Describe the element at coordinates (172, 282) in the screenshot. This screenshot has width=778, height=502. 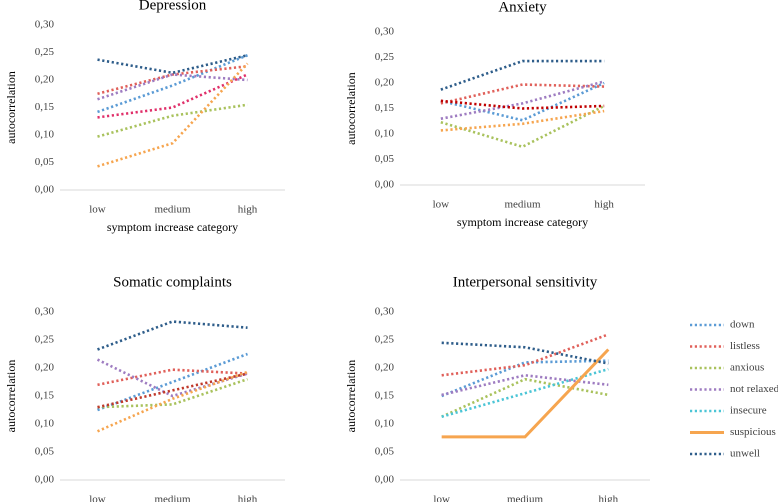
I see `chart-title: Somatic complaints` at that location.